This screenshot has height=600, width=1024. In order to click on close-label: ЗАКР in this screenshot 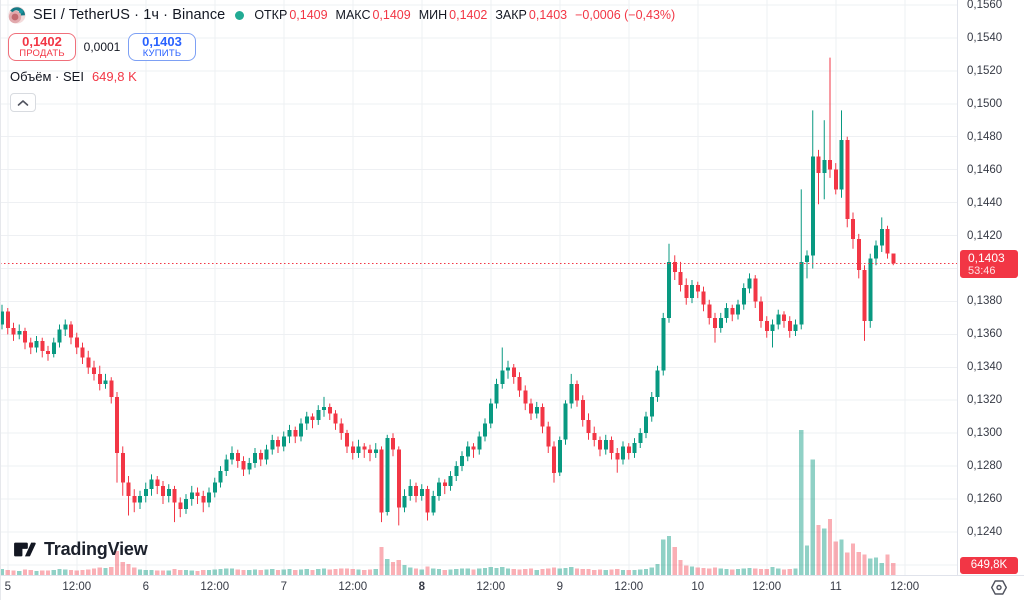, I will do `click(511, 15)`.